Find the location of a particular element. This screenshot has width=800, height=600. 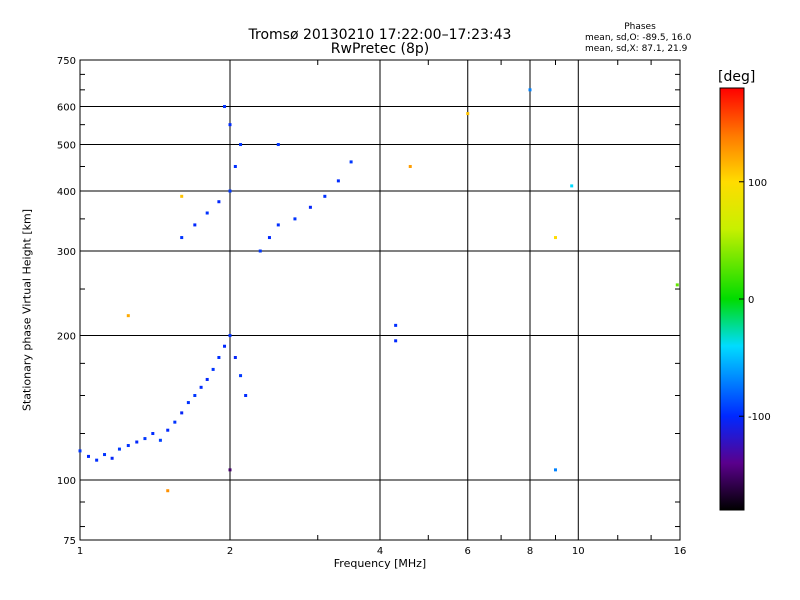

x-tick-label: 10 is located at coordinates (578, 551).